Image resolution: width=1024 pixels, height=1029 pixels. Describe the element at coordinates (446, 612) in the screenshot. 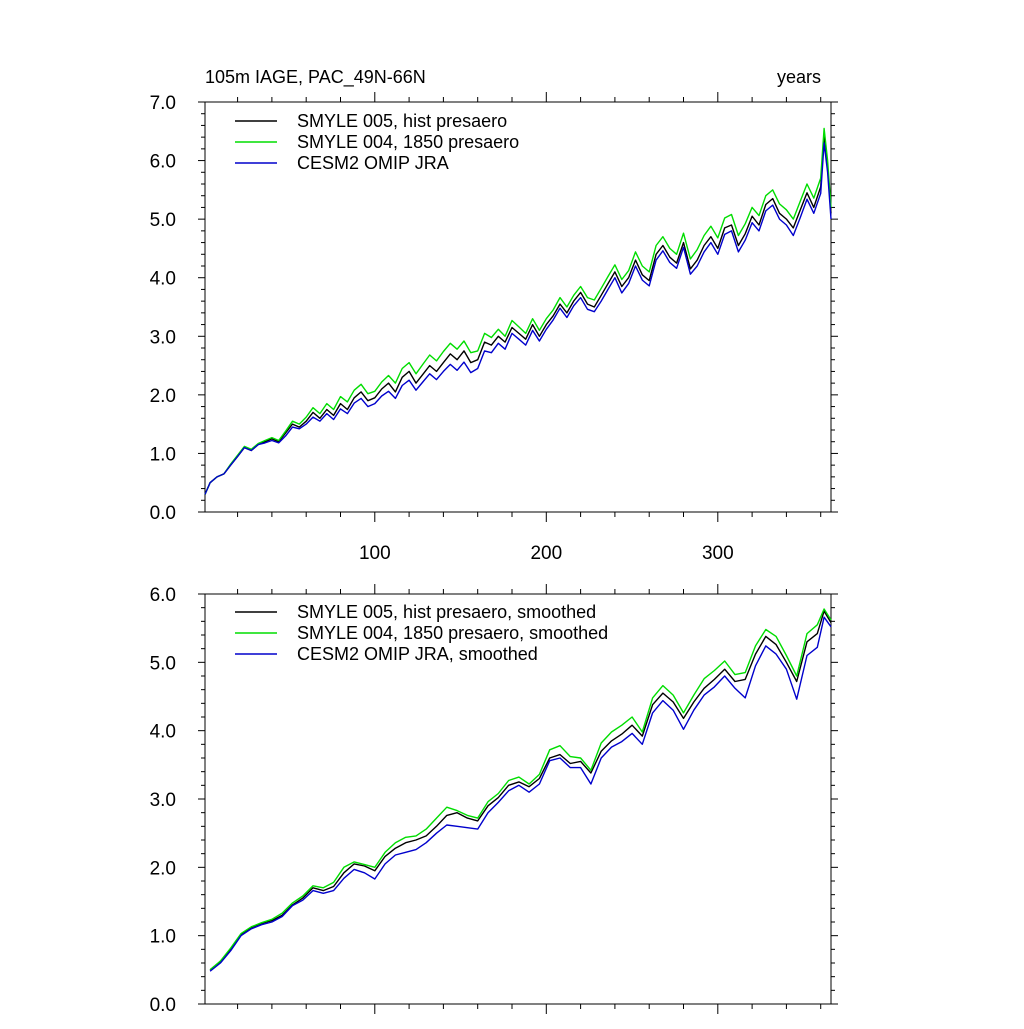

I see `legend-label: SMYLE 005, hist presaero, smoothed` at that location.